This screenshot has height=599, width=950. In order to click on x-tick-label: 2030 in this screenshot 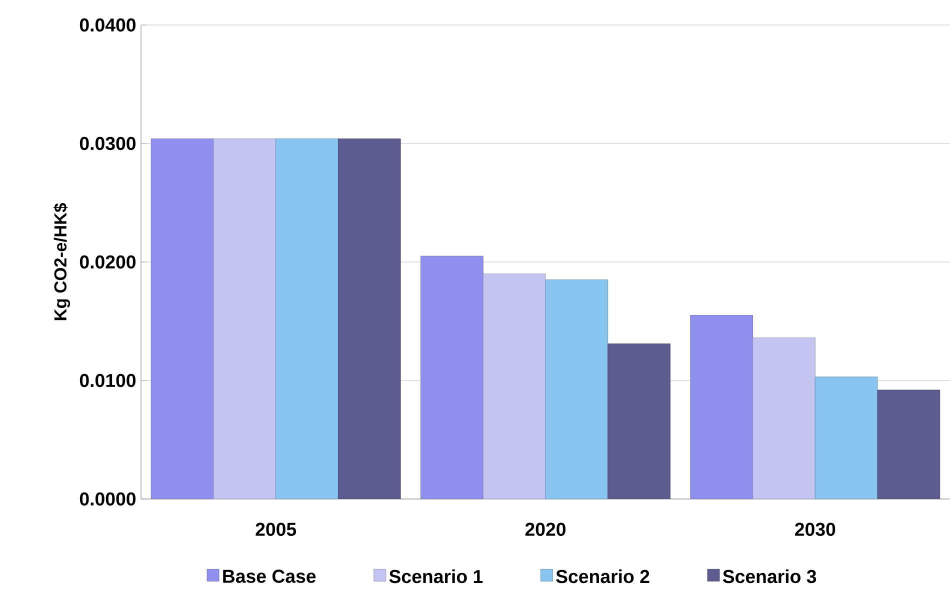, I will do `click(815, 529)`.